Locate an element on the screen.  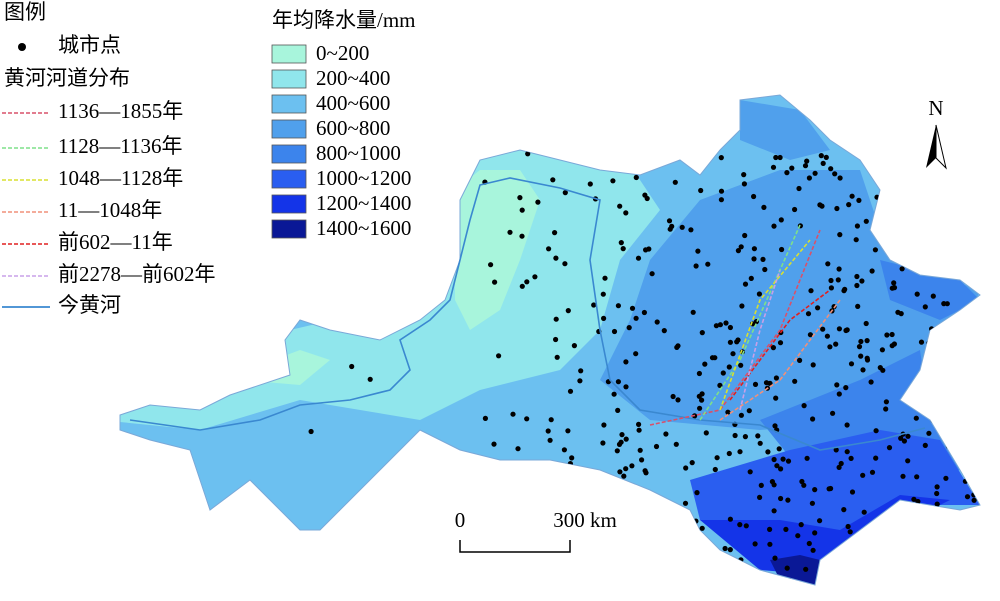
precip-swatch is located at coordinates (289, 54).